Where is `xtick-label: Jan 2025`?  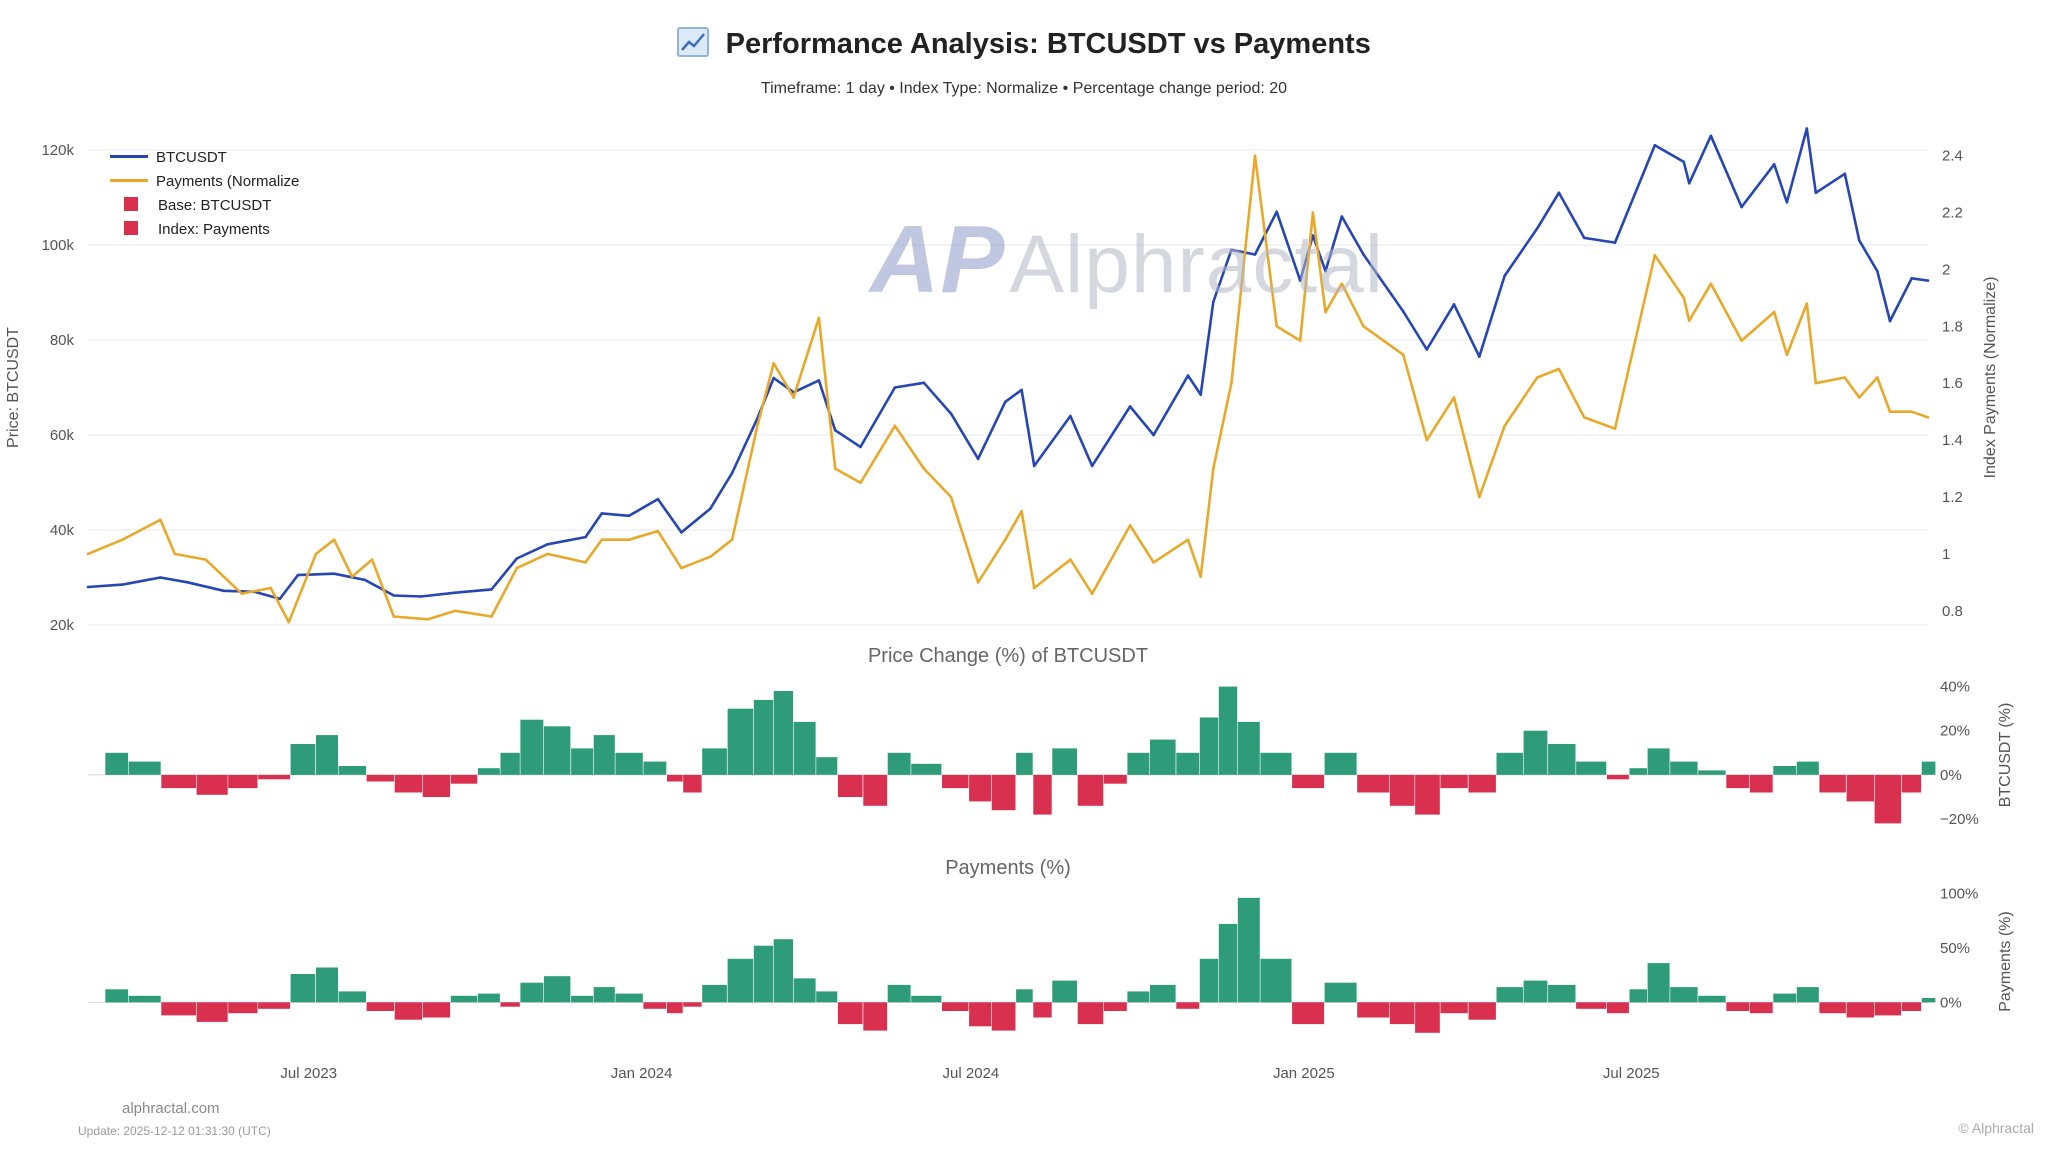
xtick-label: Jan 2025 is located at coordinates (1304, 1073).